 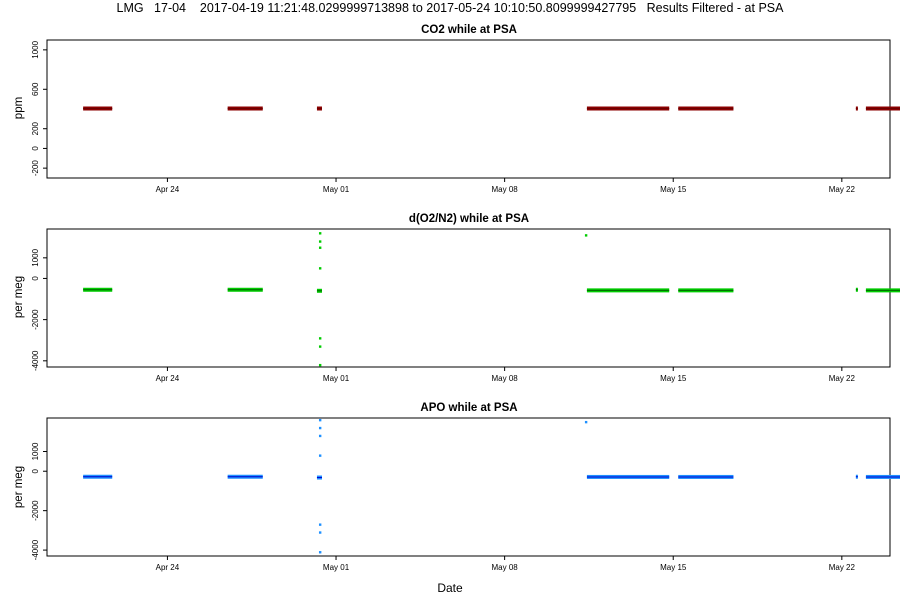 What do you see at coordinates (35, 128) in the screenshot?
I see `y-tick-label-co2: 200` at bounding box center [35, 128].